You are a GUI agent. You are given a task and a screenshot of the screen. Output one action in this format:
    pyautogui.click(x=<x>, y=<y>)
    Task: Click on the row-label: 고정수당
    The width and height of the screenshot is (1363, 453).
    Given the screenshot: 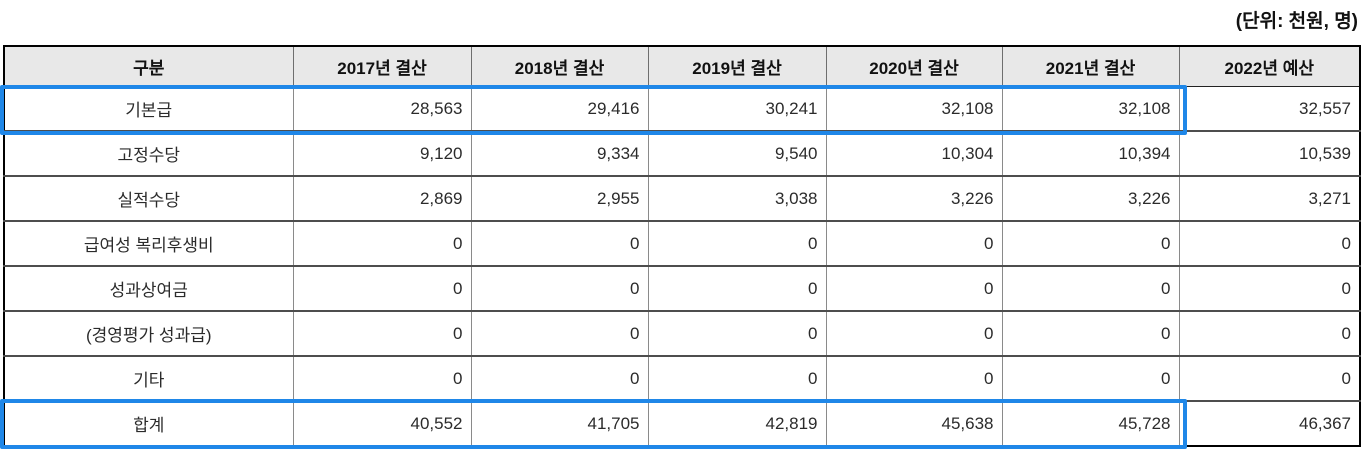 What is the action you would take?
    pyautogui.click(x=148, y=153)
    